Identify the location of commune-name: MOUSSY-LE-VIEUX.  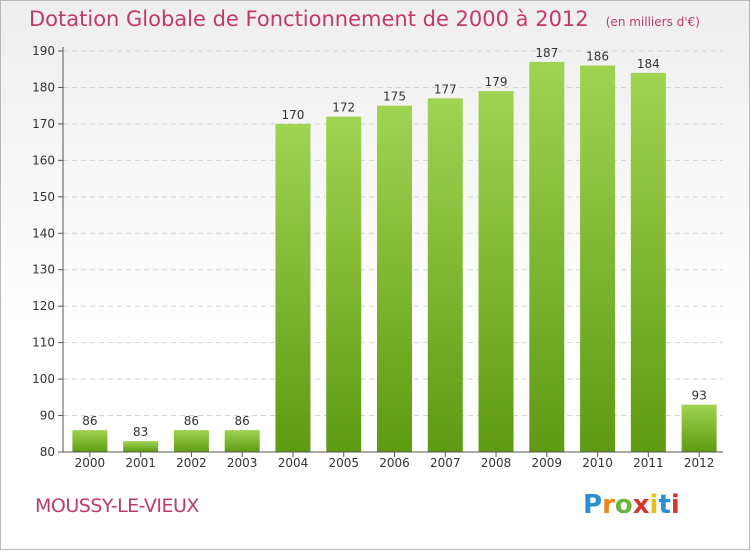
(117, 506).